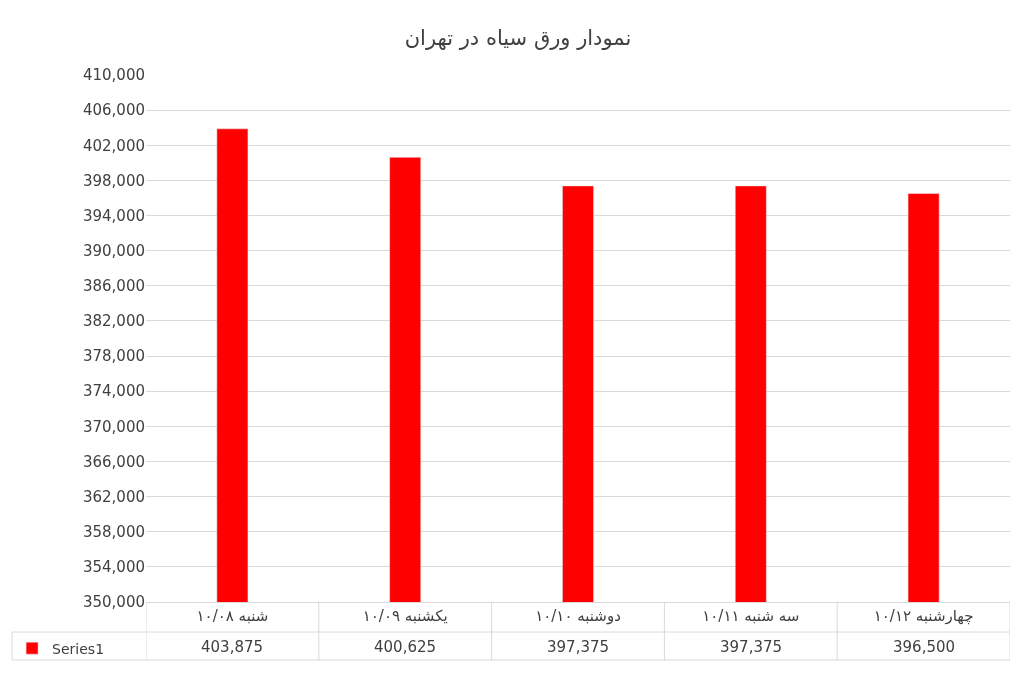  What do you see at coordinates (405, 616) in the screenshot?
I see `x-tick-label: یکشنبه ۱۰/۰۹` at bounding box center [405, 616].